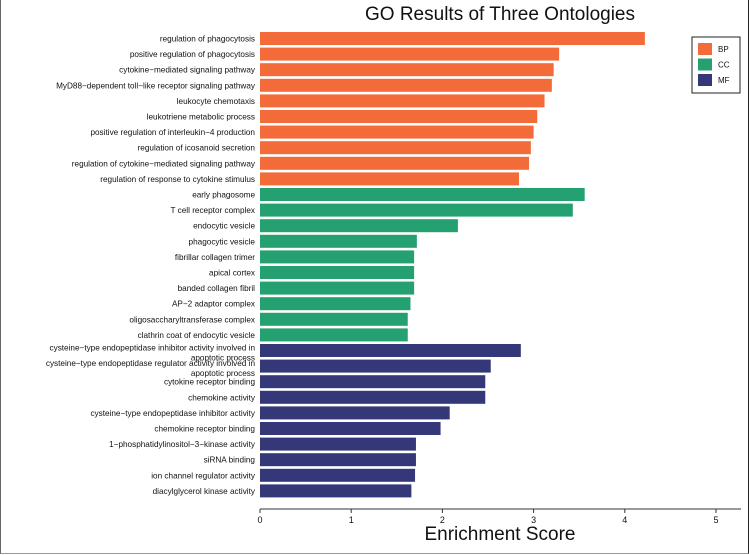 The image size is (749, 555). Describe the element at coordinates (197, 148) in the screenshot. I see `category-label: regulation of icosanoid secretion` at that location.